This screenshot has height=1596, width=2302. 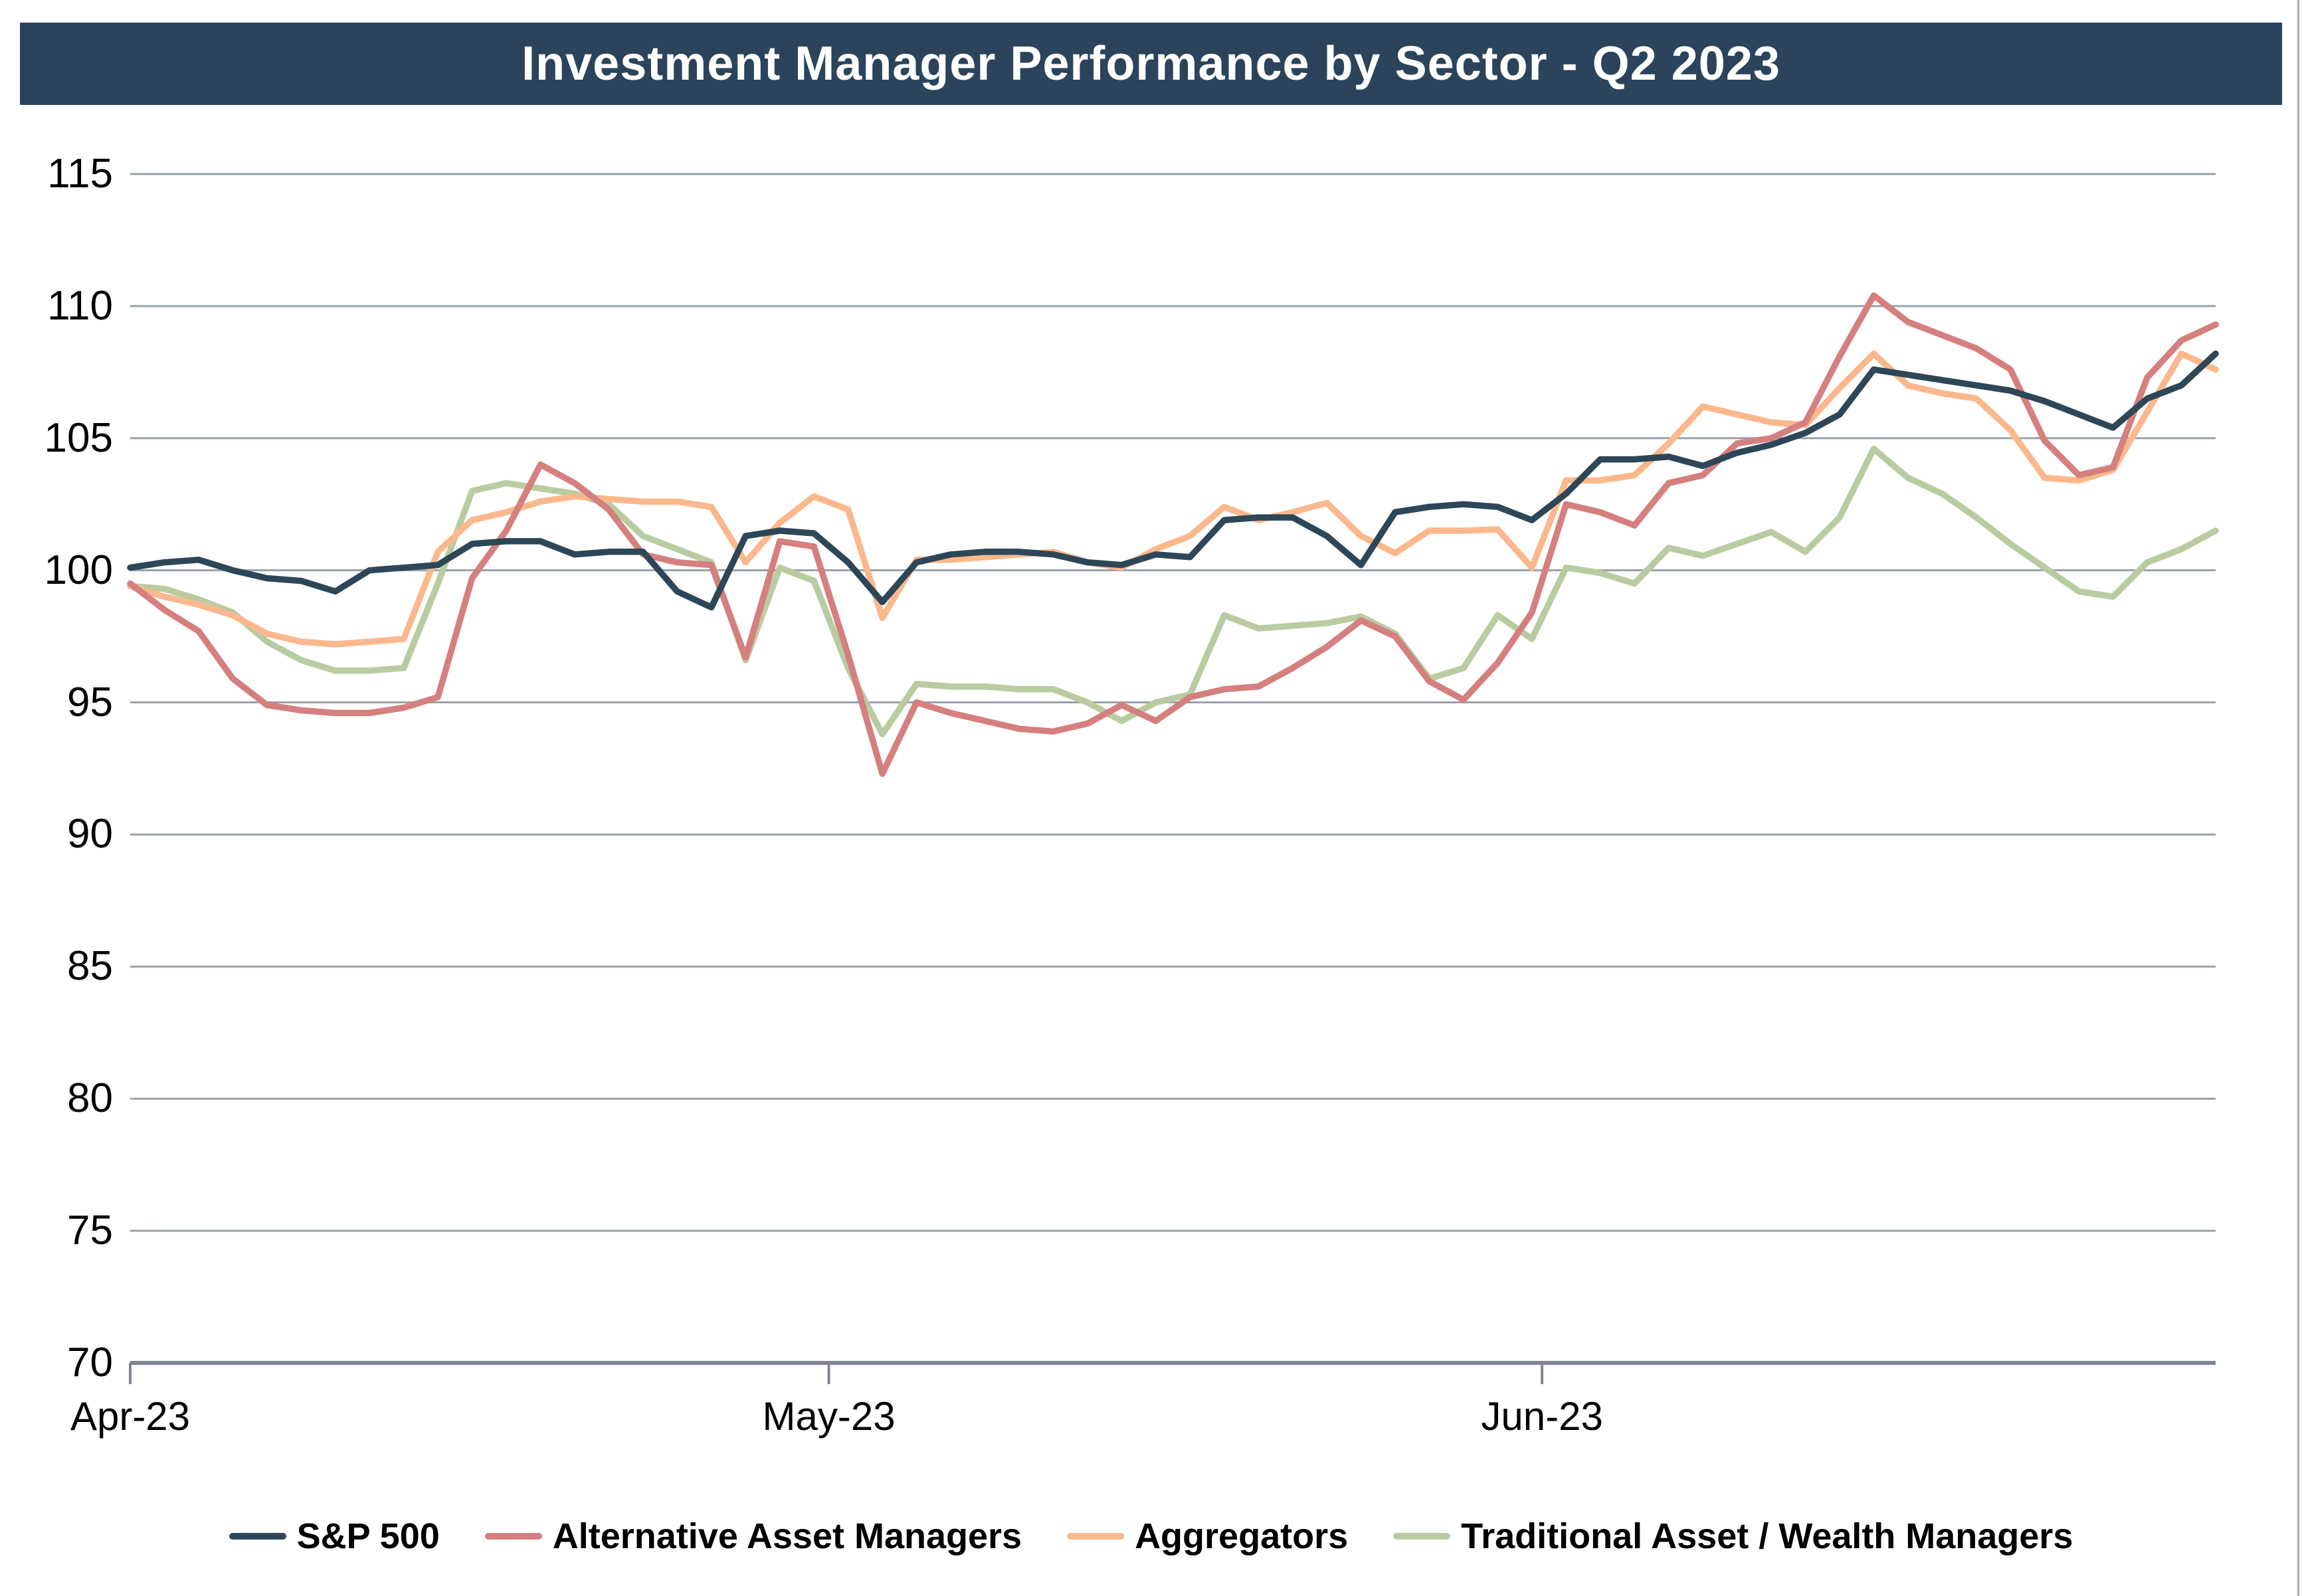 I want to click on legend-item-s-p-500: S&P 500, so click(x=334, y=1537).